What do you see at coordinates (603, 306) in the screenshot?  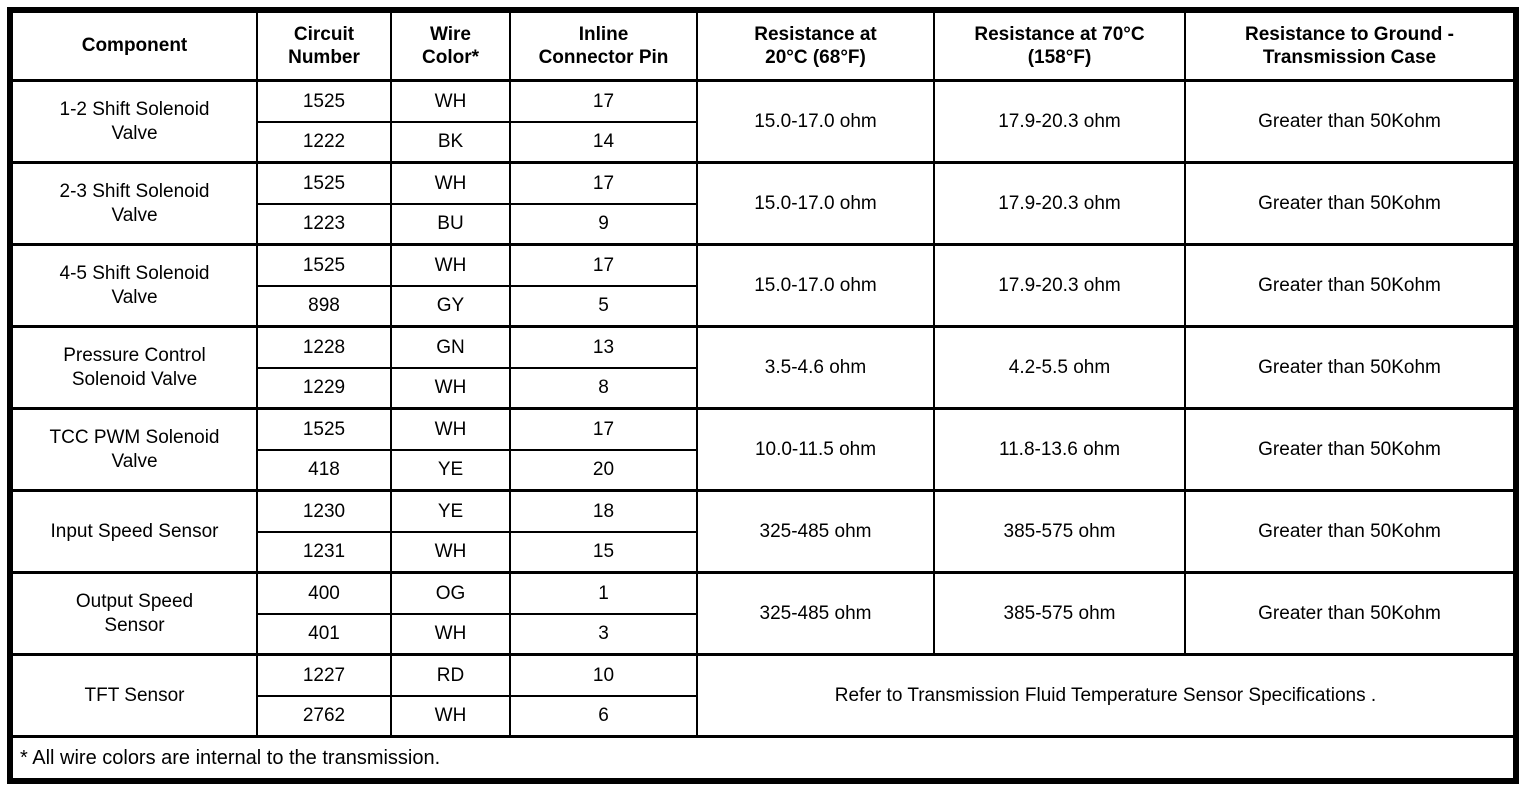 I see `connector-pin-cell: 5` at bounding box center [603, 306].